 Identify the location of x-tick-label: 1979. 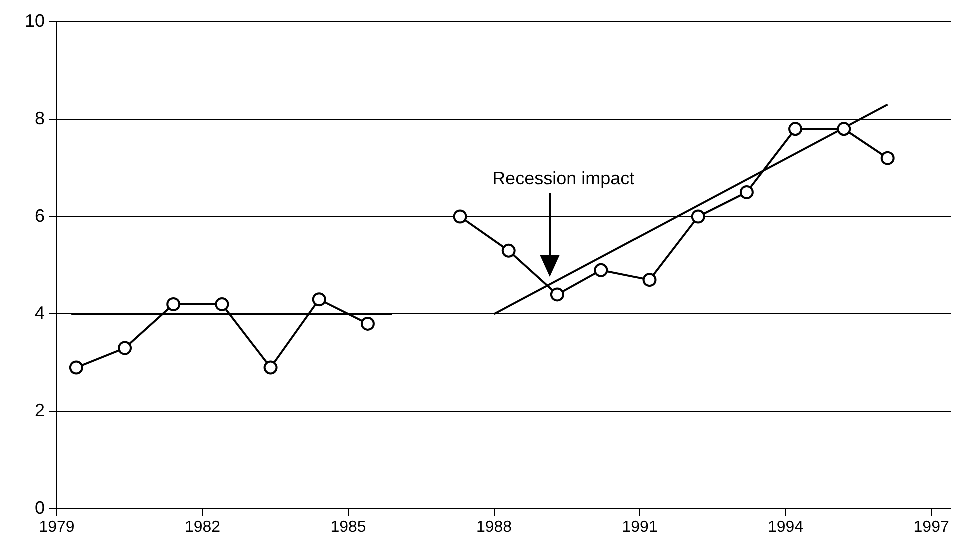
(57, 527).